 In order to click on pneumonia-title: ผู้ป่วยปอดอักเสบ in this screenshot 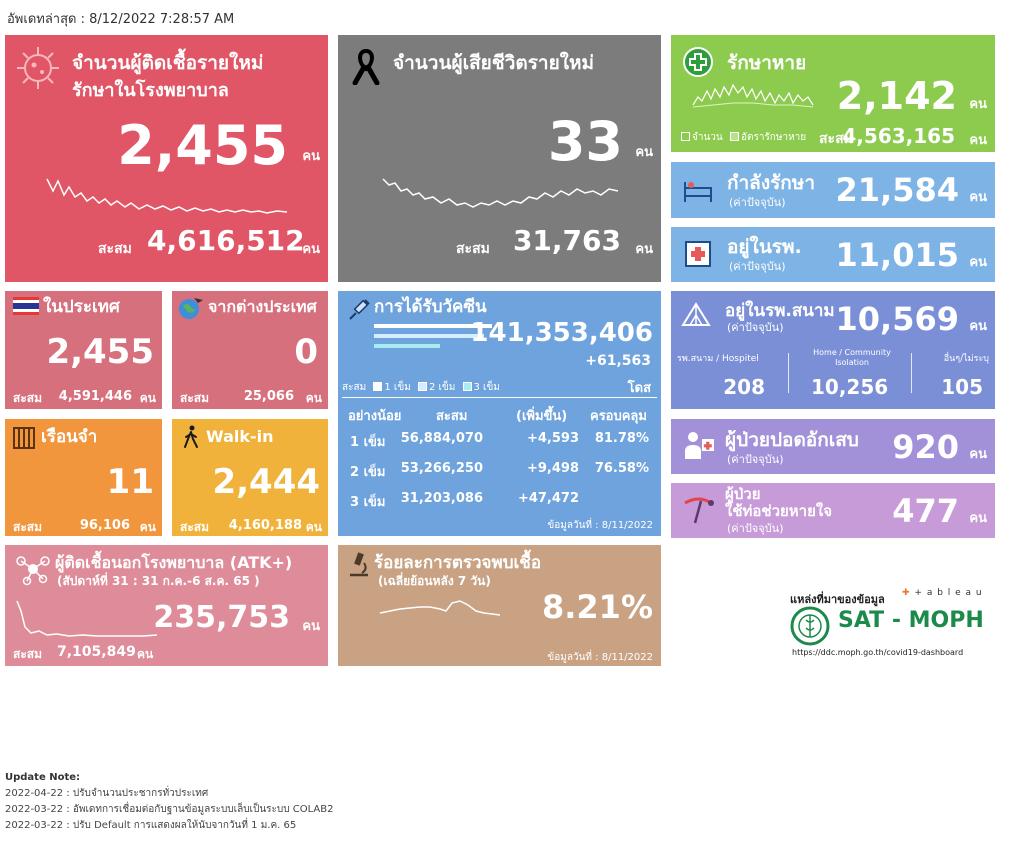, I will do `click(792, 440)`.